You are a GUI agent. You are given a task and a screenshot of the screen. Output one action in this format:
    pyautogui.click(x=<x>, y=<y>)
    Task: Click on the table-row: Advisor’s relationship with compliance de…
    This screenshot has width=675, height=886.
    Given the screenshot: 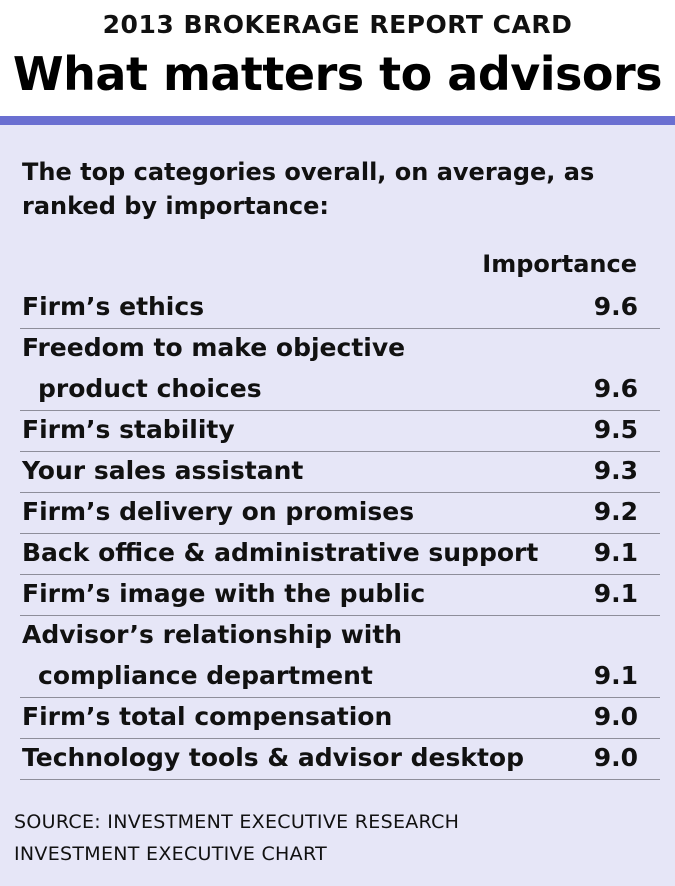 What is the action you would take?
    pyautogui.click(x=340, y=657)
    